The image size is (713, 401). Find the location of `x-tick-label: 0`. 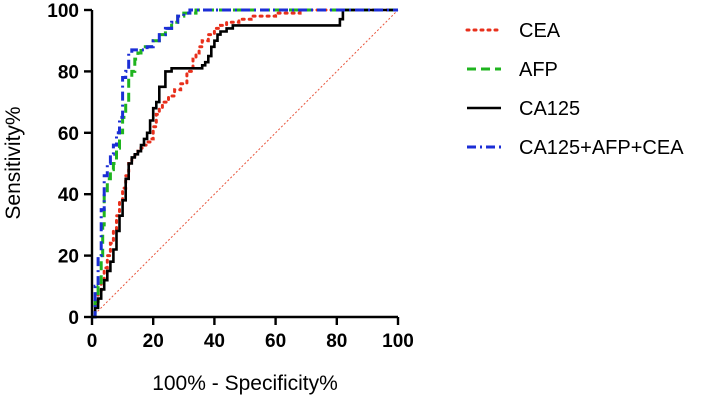

x-tick-label: 0 is located at coordinates (92, 341).